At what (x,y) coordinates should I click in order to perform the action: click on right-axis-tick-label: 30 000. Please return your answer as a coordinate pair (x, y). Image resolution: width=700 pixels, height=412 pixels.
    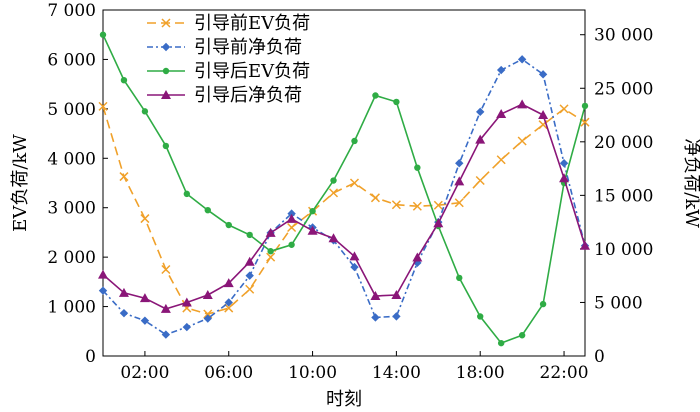
    Looking at the image, I should click on (623, 36).